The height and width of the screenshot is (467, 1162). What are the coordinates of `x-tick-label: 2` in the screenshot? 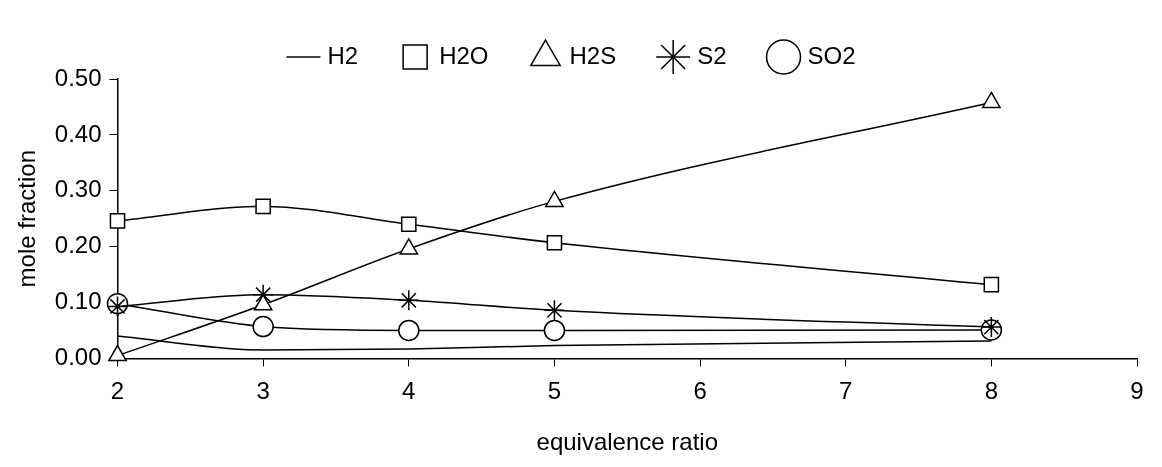 It's located at (117, 391).